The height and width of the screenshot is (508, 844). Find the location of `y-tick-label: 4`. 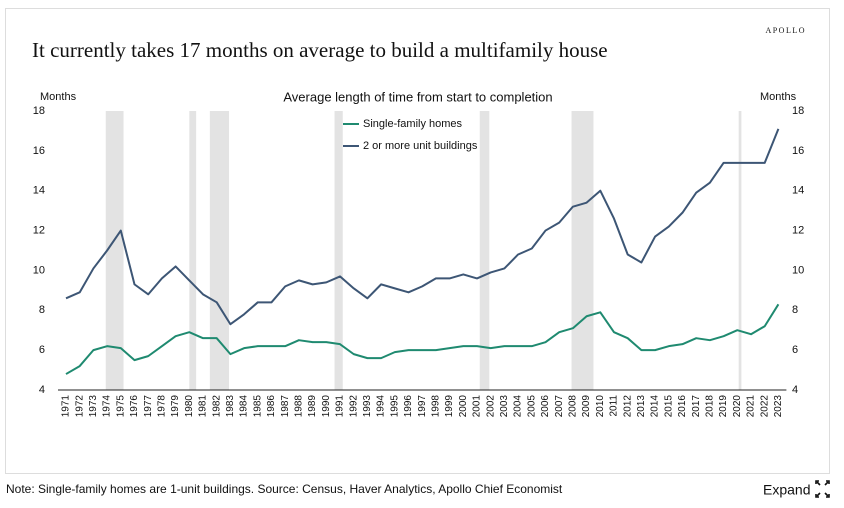

y-tick-label: 4 is located at coordinates (42, 390).